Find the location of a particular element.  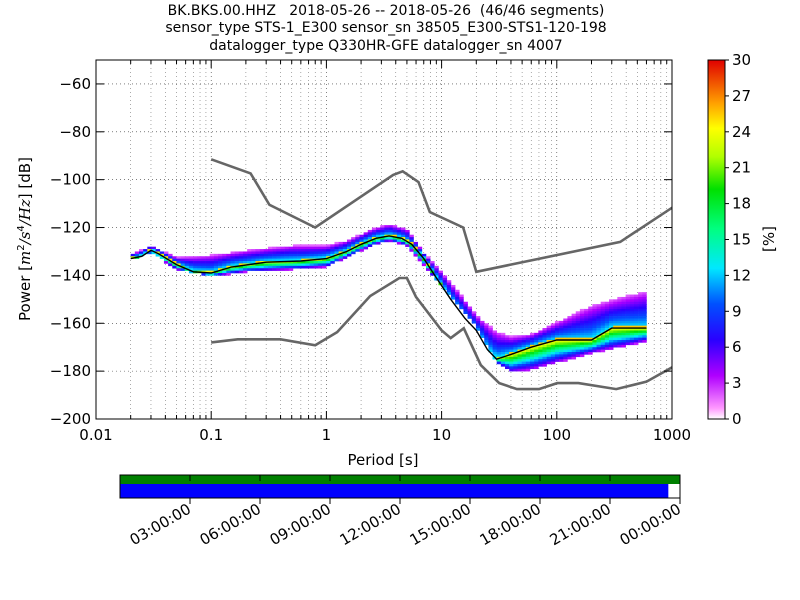

timeline-tick-label: 09:00:00 is located at coordinates (300, 524).